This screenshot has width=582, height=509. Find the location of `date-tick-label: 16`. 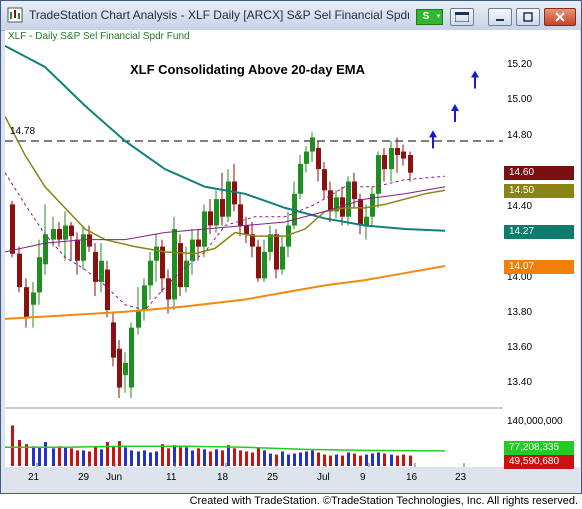

date-tick-label: 16 is located at coordinates (412, 477).